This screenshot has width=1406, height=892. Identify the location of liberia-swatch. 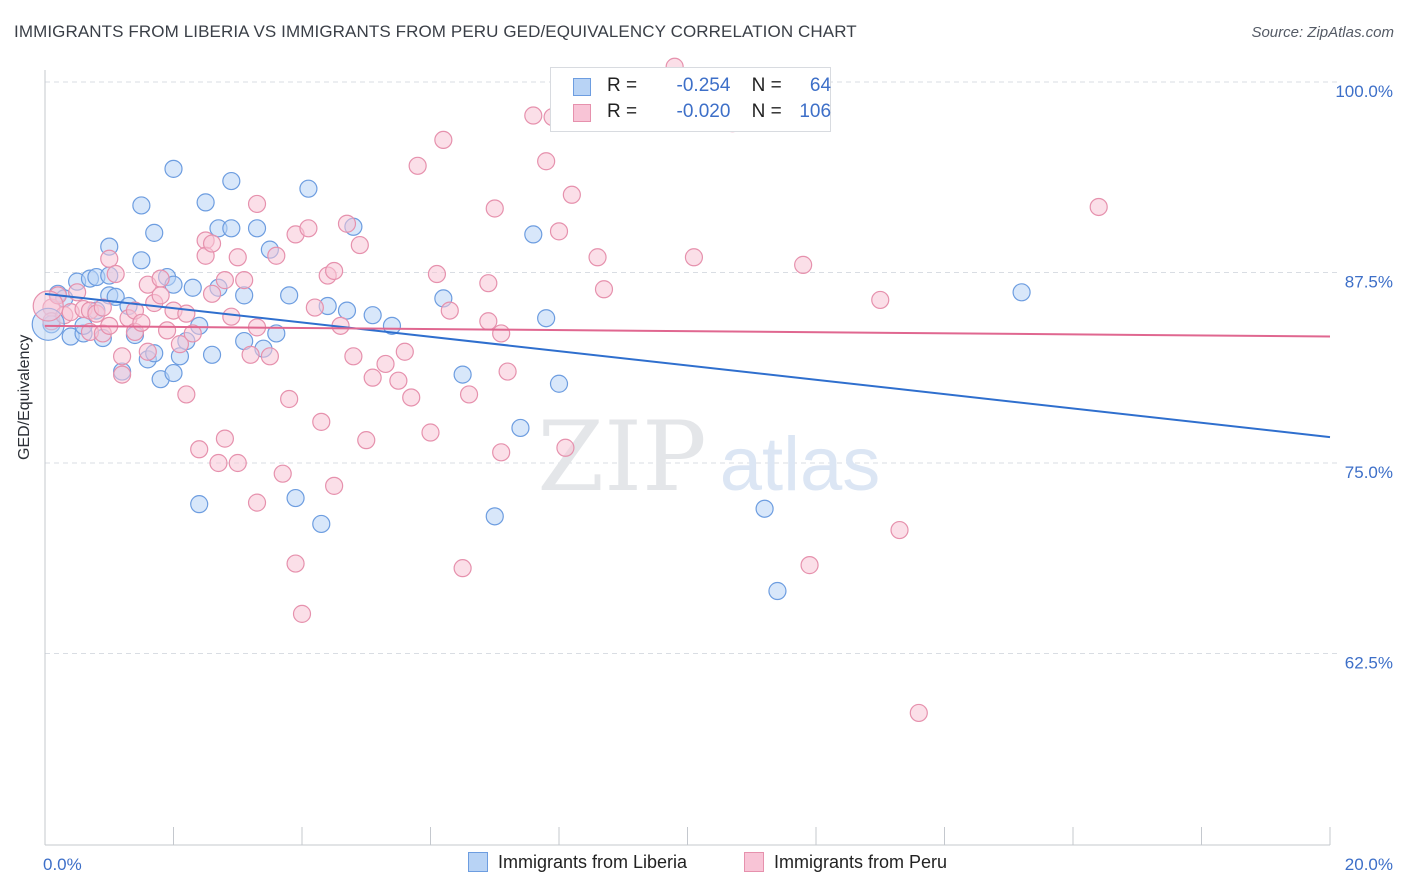
(582, 87).